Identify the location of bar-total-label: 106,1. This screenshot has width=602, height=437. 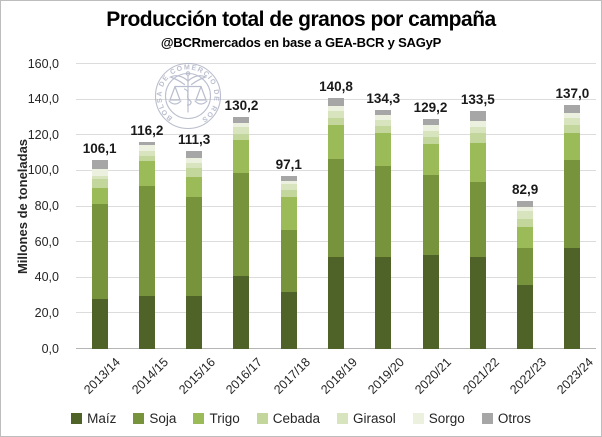
(99, 149).